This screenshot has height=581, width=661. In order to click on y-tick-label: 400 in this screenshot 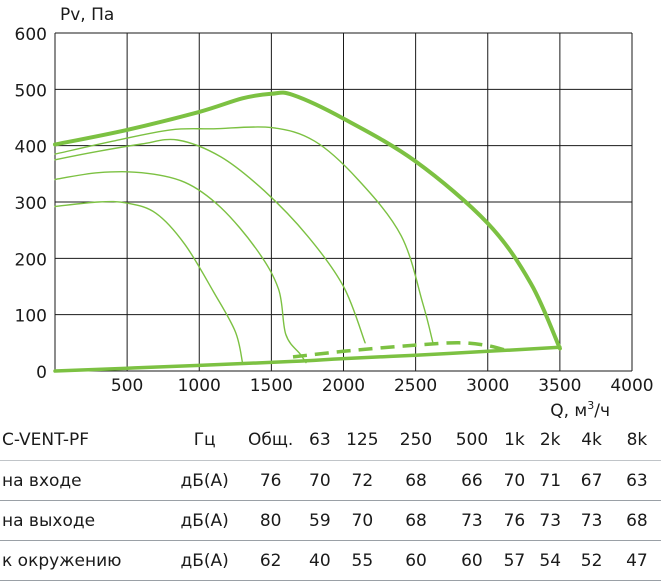, I will do `click(31, 148)`.